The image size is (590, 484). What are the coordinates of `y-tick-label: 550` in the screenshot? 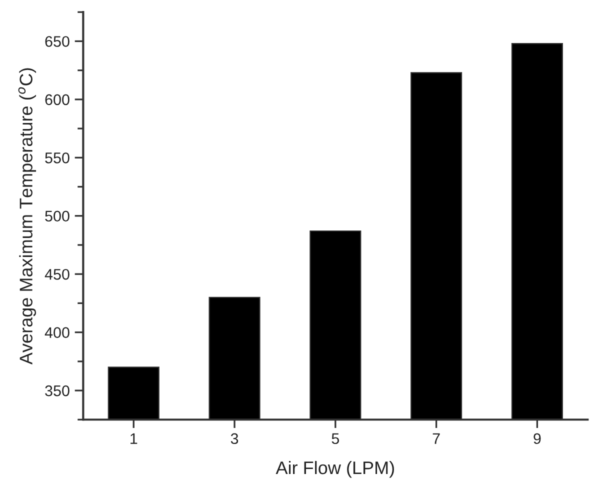 It's located at (57, 158).